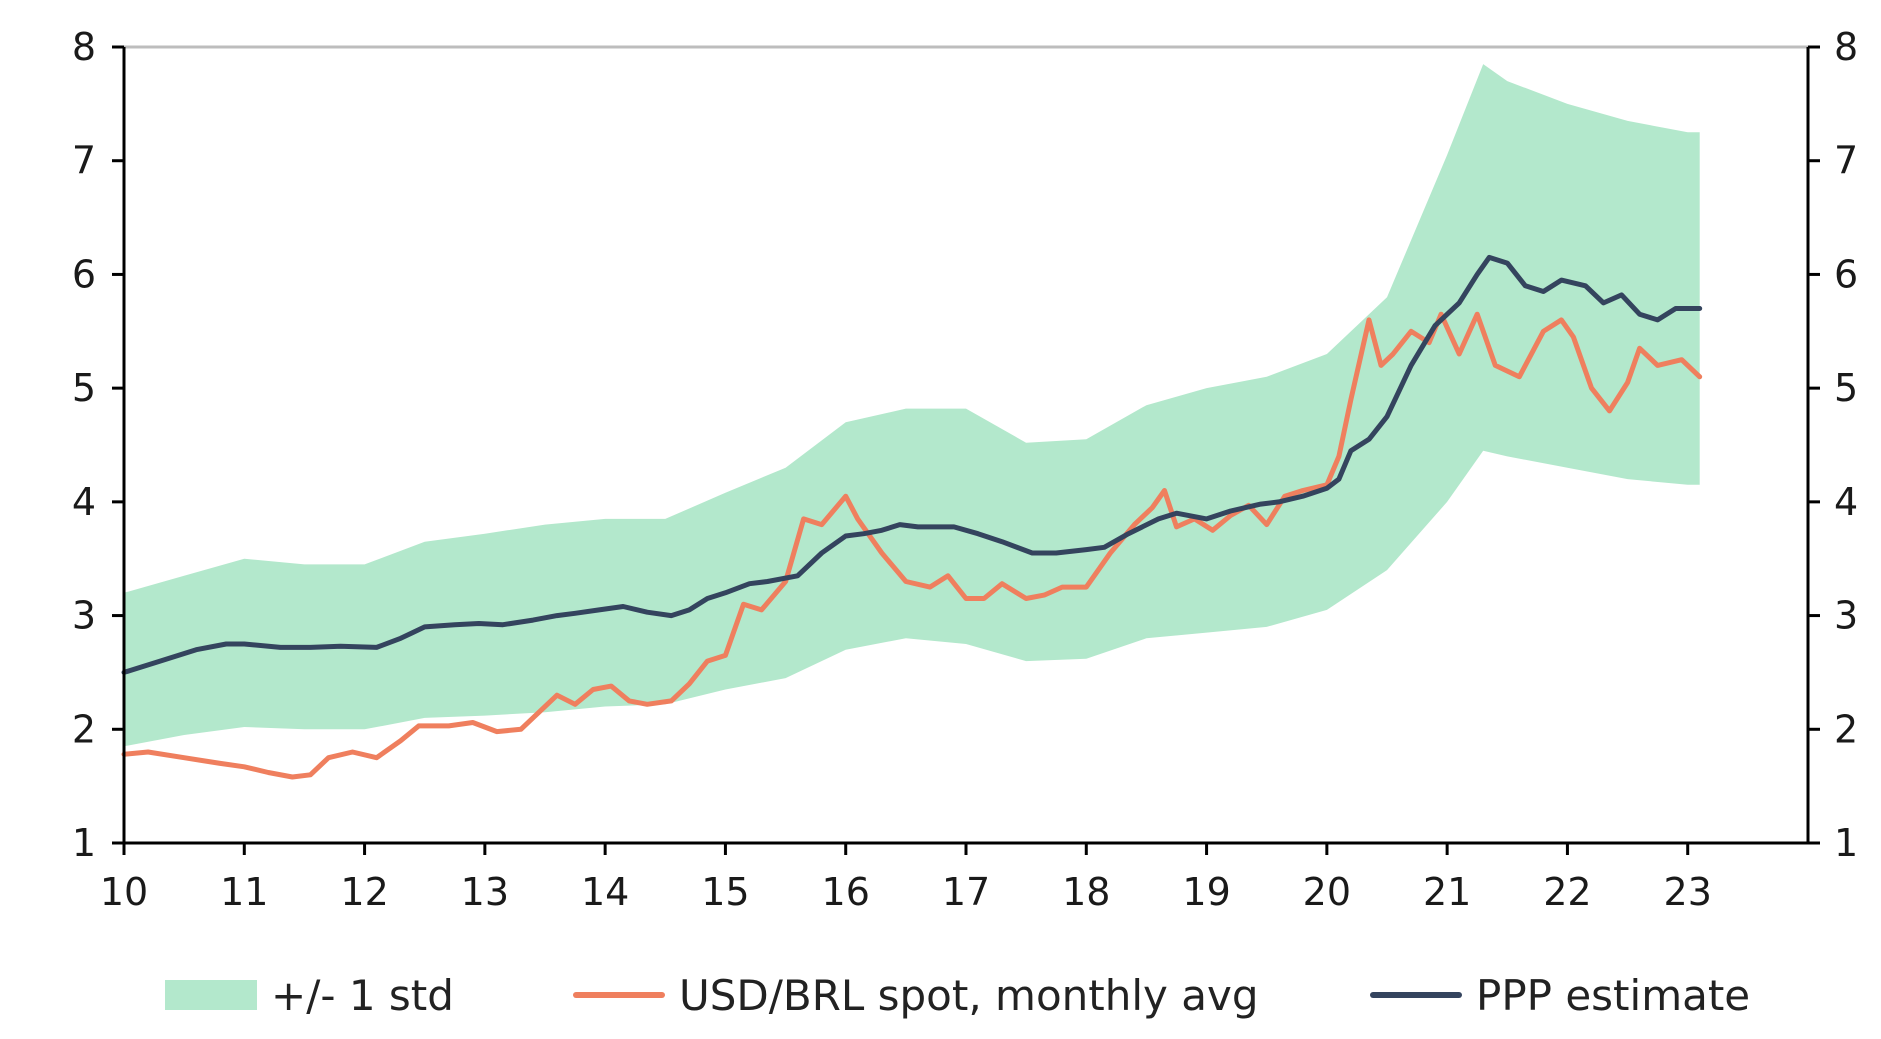  Describe the element at coordinates (1416, 995) in the screenshot. I see `legend-swatch-ppp` at that location.